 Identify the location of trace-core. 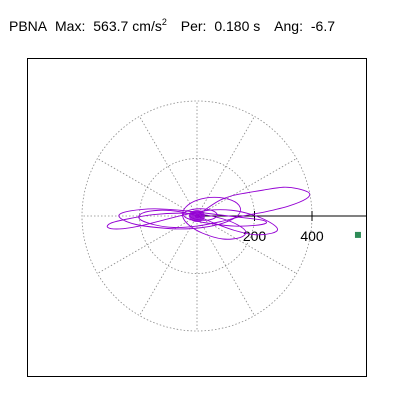
(197, 216).